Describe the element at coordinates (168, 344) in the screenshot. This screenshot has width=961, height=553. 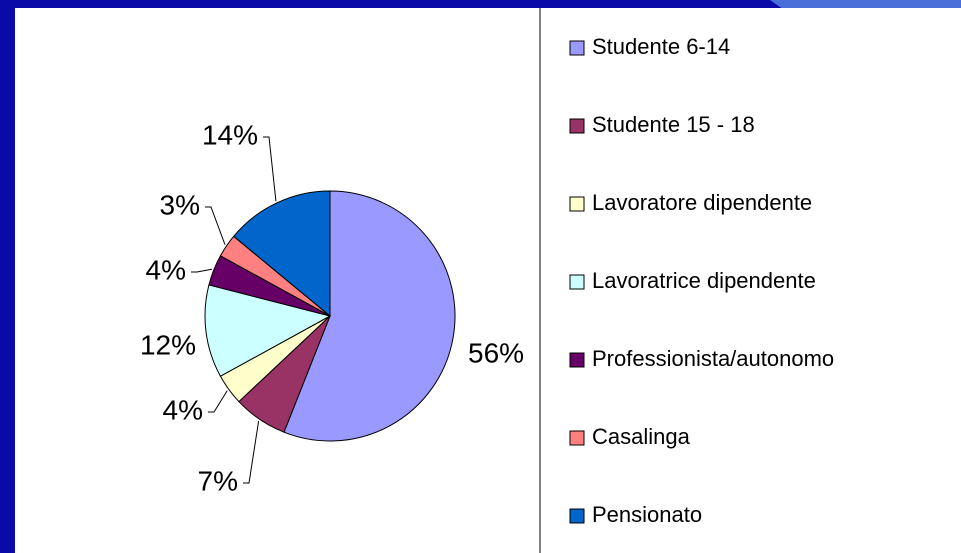
I see `data-label: 12%` at that location.